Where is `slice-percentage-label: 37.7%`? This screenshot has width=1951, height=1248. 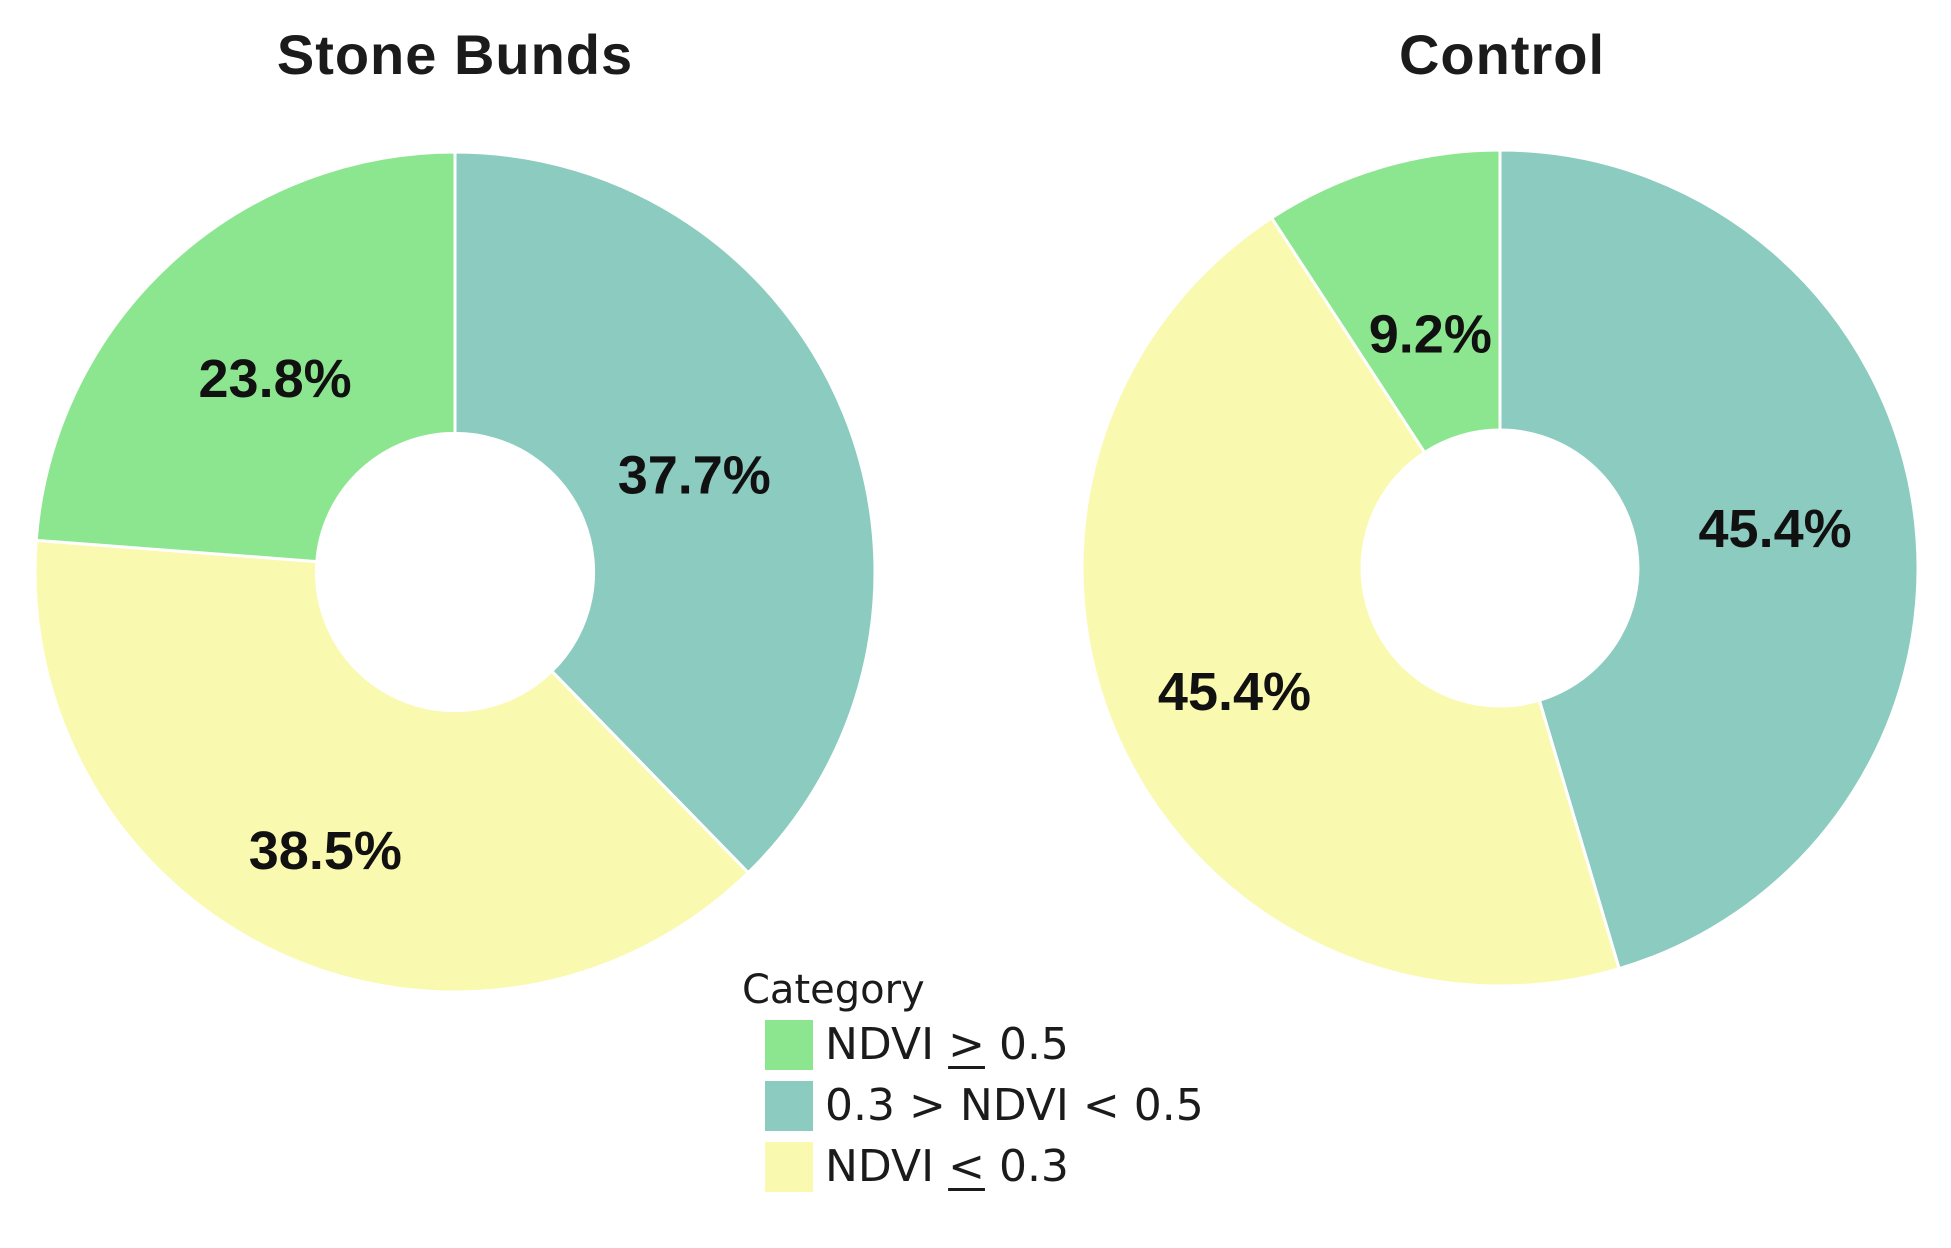 slice-percentage-label: 37.7% is located at coordinates (694, 476).